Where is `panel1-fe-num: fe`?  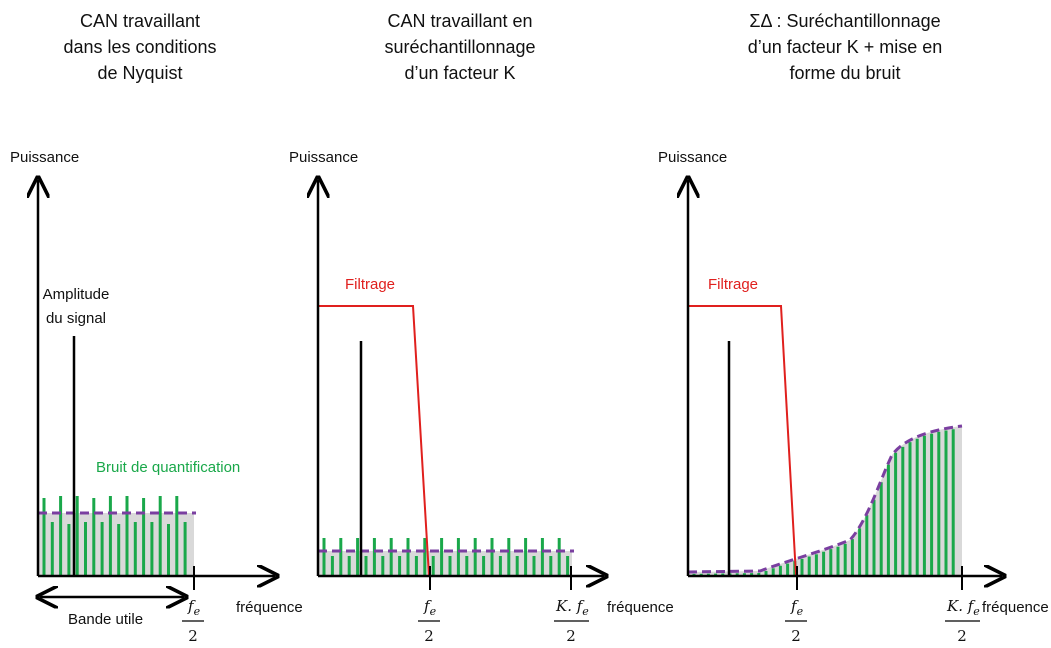 panel1-fe-num: fe is located at coordinates (194, 607).